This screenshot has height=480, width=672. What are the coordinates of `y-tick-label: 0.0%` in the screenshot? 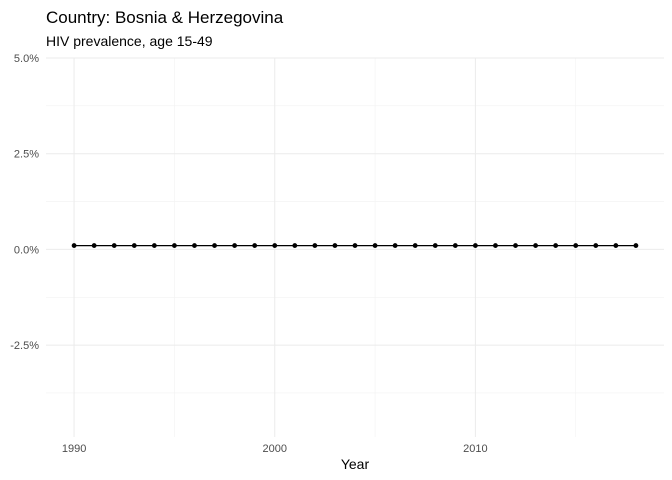 It's located at (26, 250).